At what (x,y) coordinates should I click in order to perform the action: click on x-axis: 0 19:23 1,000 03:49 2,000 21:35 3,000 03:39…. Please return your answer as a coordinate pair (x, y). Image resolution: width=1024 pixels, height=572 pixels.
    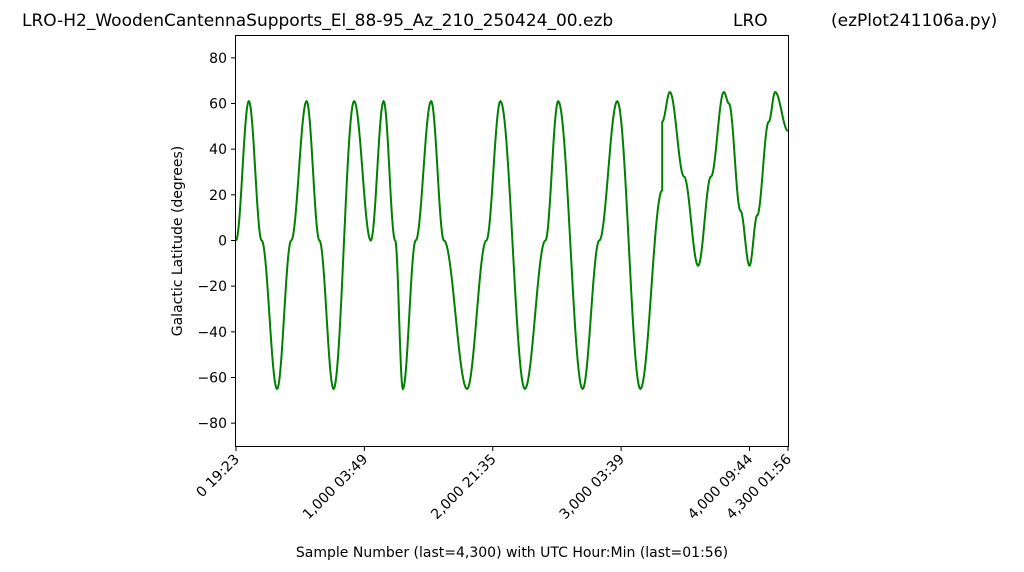
    Looking at the image, I should click on (494, 484).